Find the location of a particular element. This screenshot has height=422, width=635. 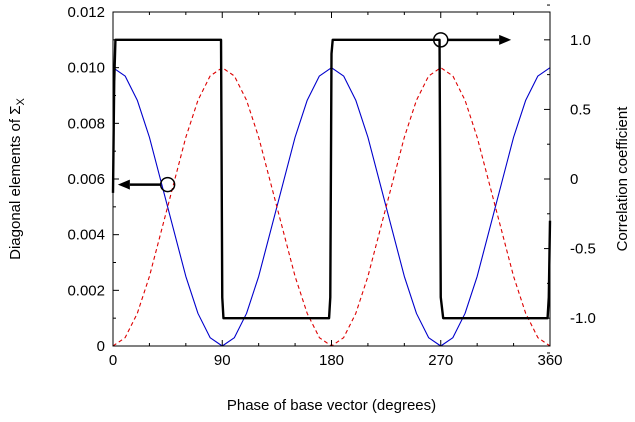

x-tick-label: 0 is located at coordinates (113, 360).